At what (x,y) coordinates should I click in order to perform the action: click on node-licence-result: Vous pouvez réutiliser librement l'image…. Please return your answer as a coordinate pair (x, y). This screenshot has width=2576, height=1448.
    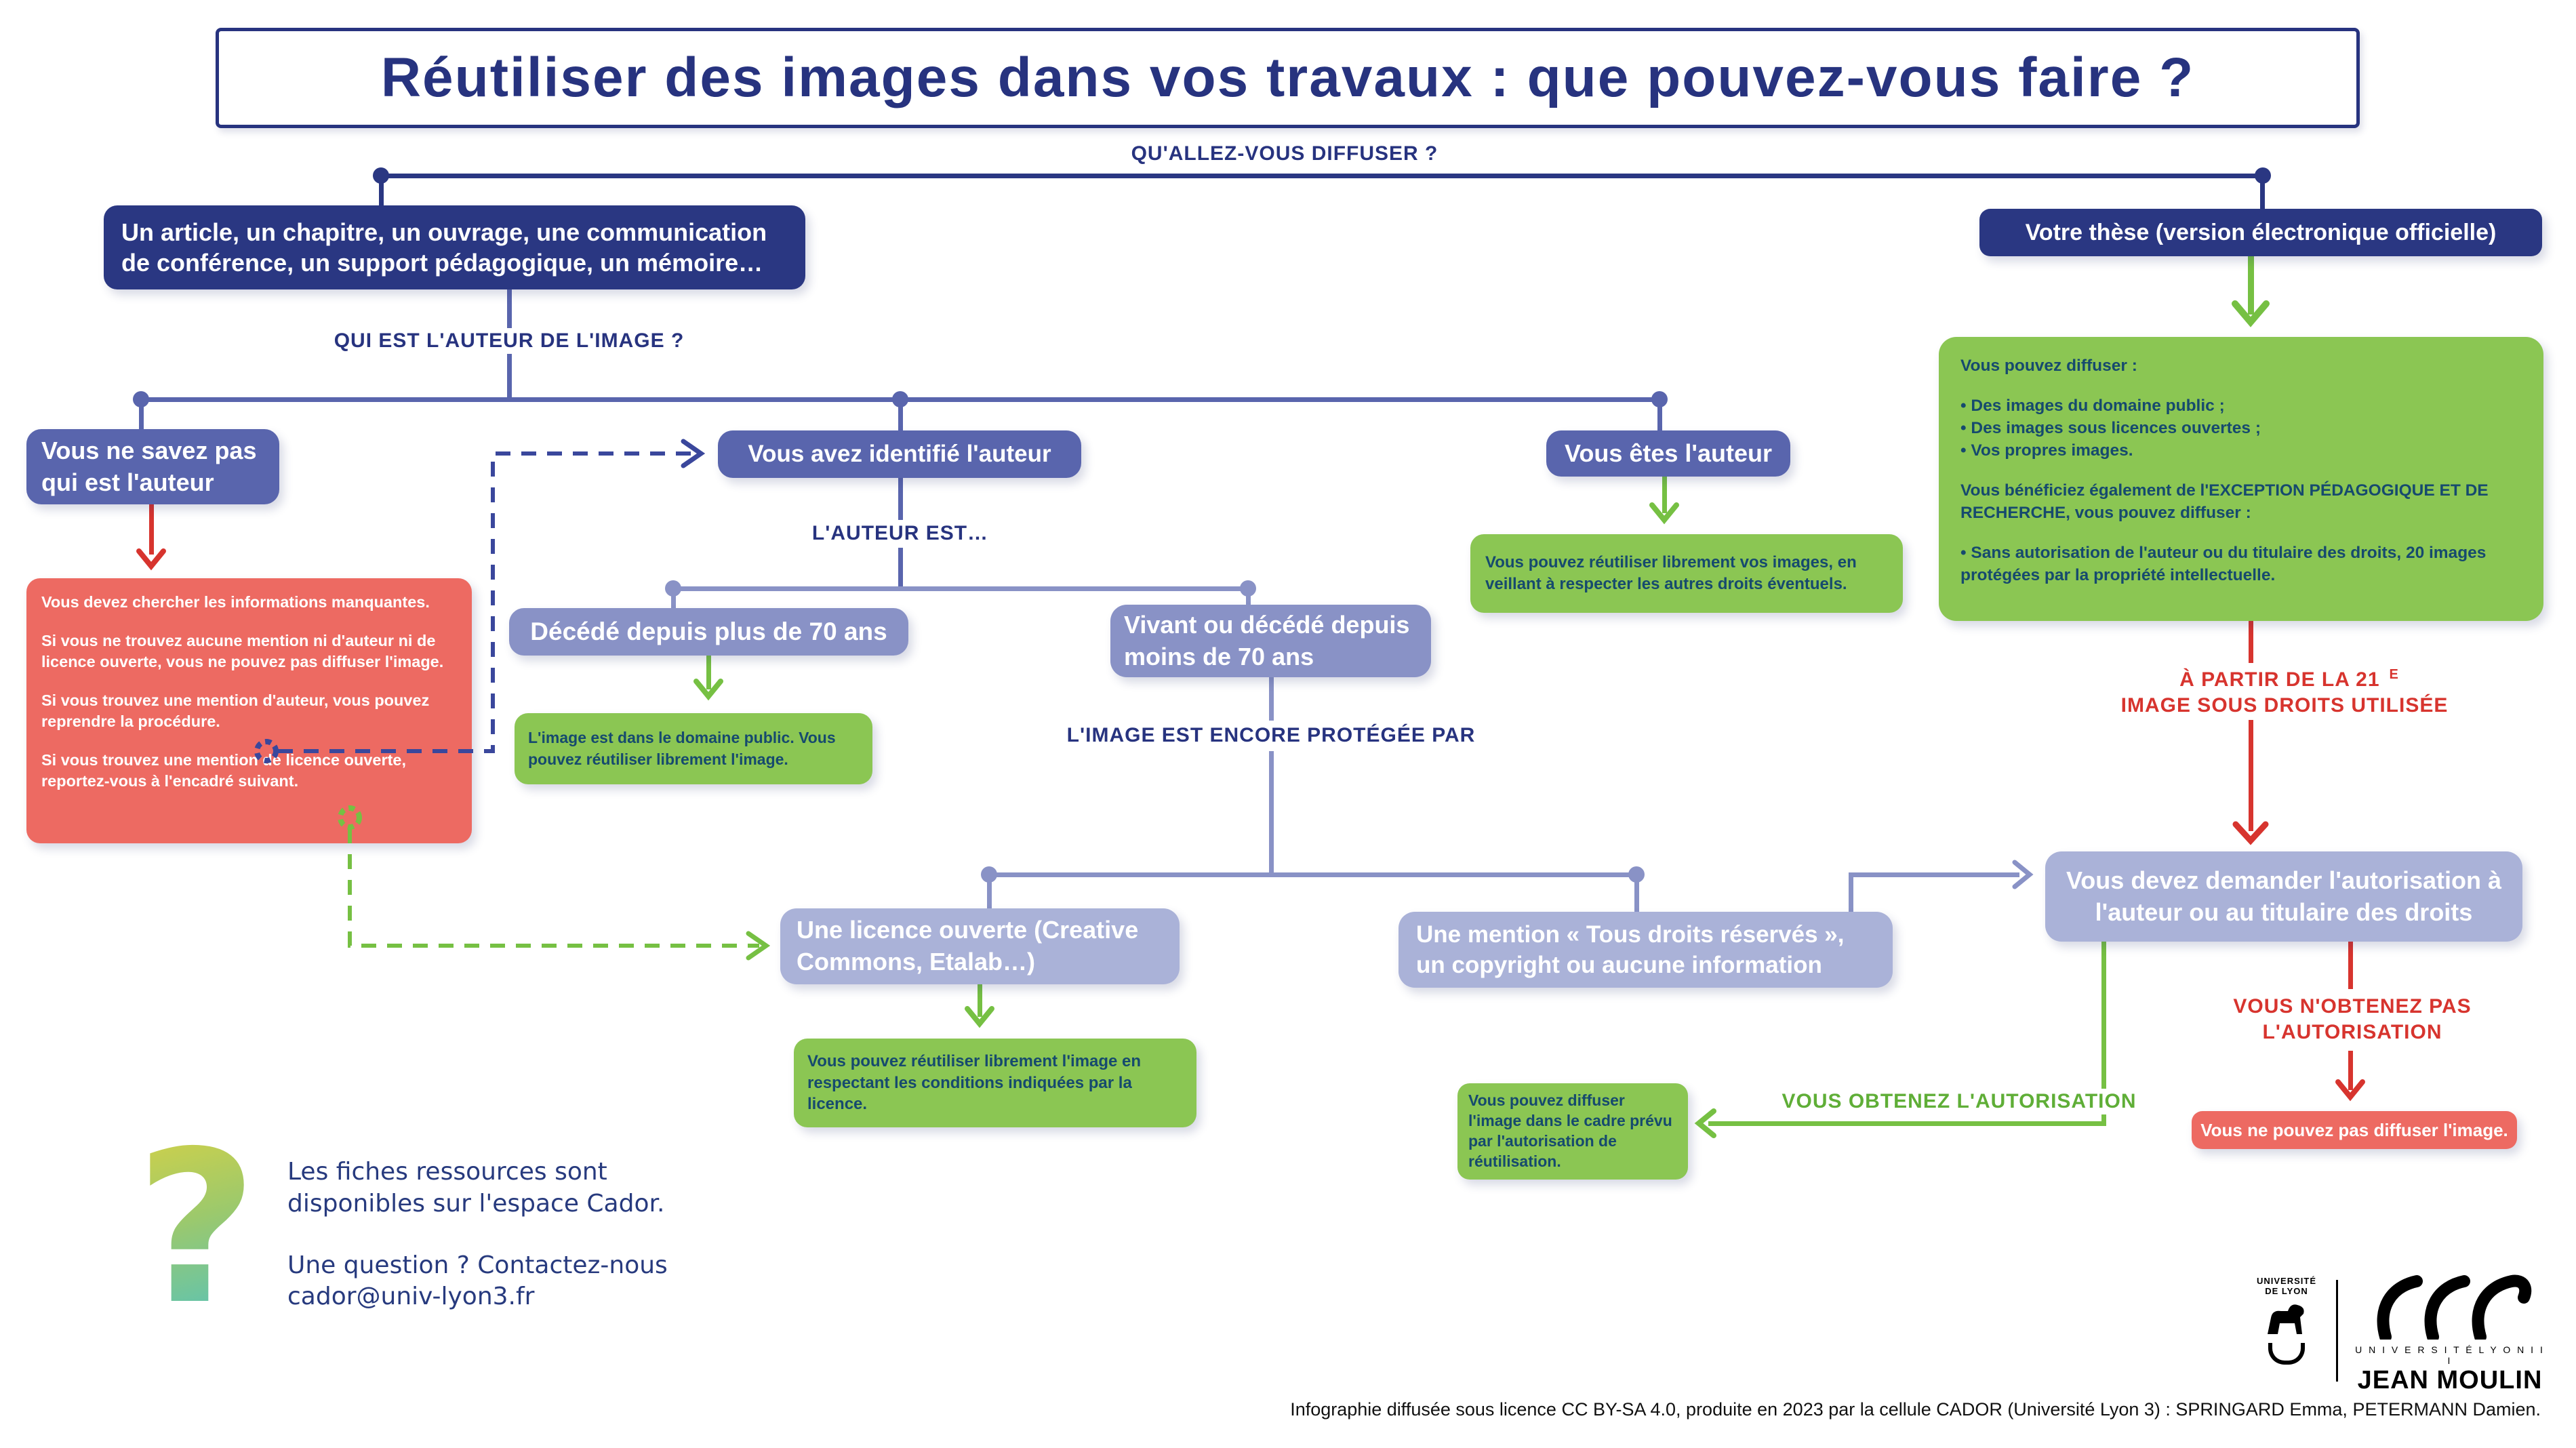
    Looking at the image, I should click on (995, 1083).